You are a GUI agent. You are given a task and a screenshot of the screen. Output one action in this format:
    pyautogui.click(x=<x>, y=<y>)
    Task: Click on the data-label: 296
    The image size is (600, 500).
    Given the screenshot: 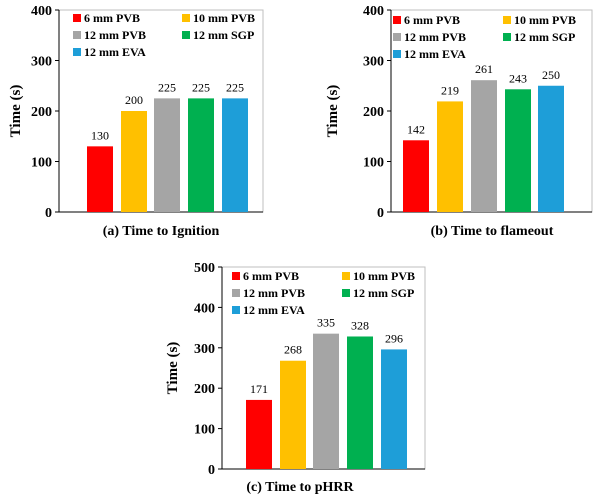 What is the action you would take?
    pyautogui.click(x=394, y=338)
    